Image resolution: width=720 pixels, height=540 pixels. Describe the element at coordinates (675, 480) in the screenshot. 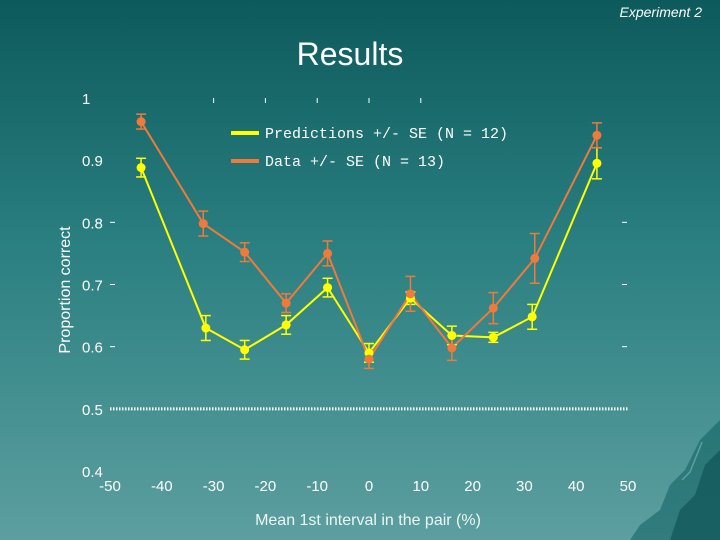

I see `ice-decoration` at that location.